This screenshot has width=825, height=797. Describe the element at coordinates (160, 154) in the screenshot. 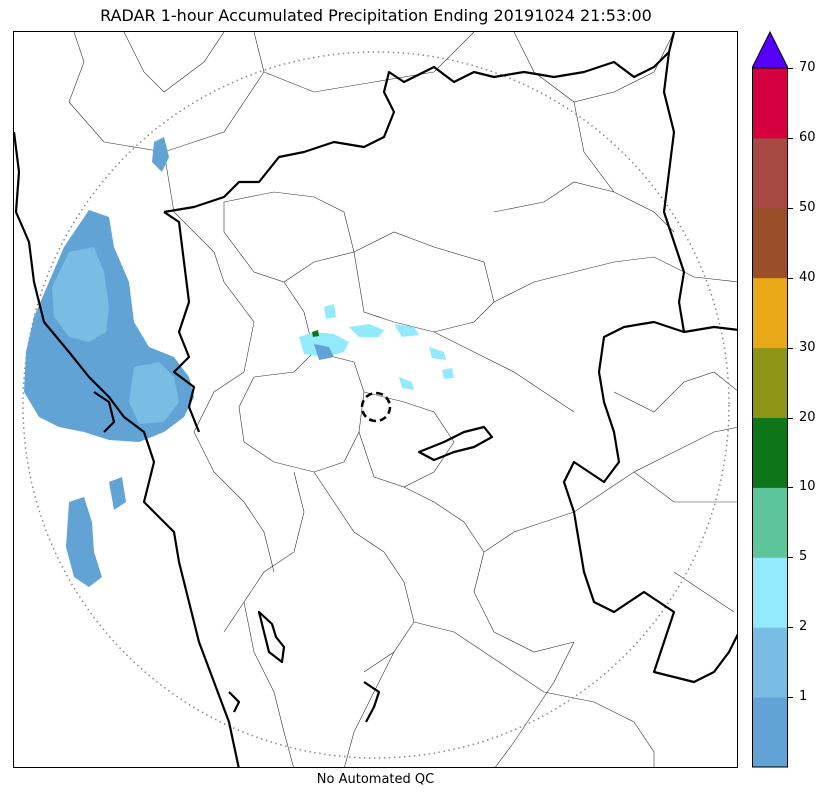

I see `precip-north-cell` at that location.